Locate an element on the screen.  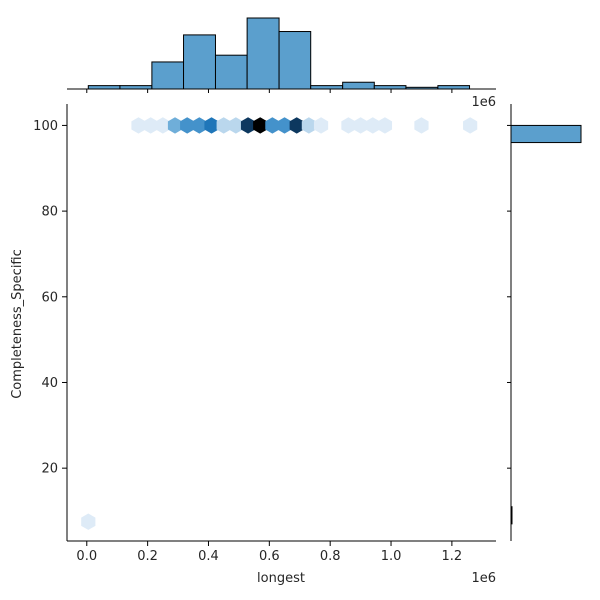
x-tick-label-2: 0.4 is located at coordinates (208, 556).